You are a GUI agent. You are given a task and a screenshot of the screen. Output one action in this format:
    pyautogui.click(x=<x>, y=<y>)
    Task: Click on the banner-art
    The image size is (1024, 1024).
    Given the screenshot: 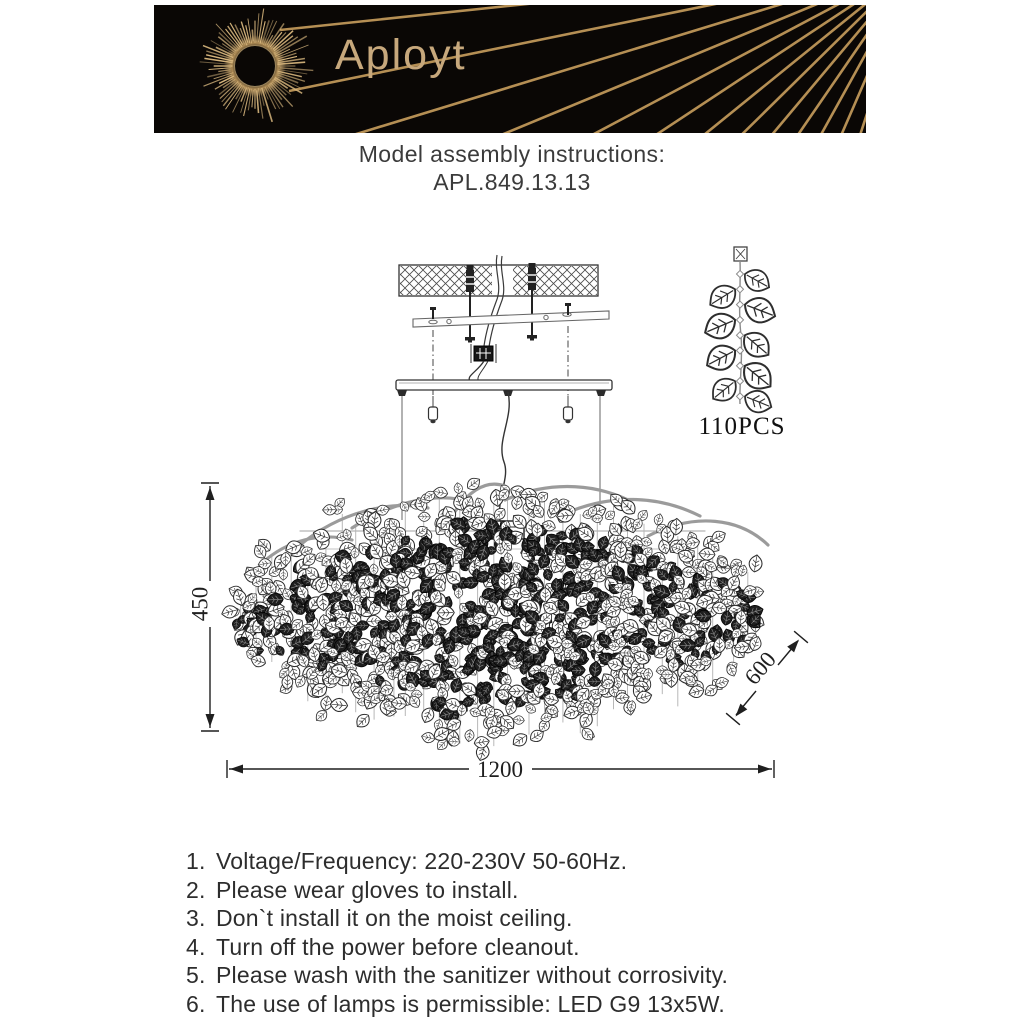 What is the action you would take?
    pyautogui.click(x=532, y=69)
    